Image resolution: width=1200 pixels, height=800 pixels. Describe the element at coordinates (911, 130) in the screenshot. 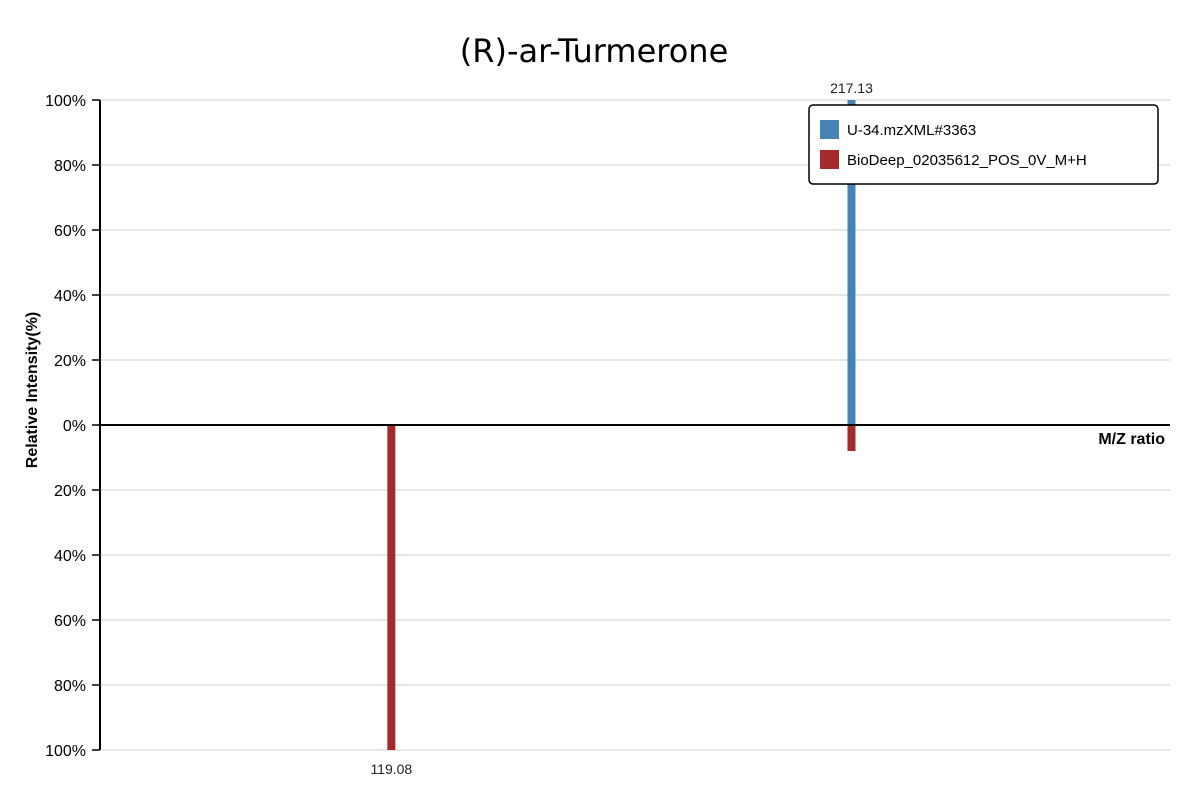

I see `legend-entry-series-1: U-34.mzXML#3363` at that location.